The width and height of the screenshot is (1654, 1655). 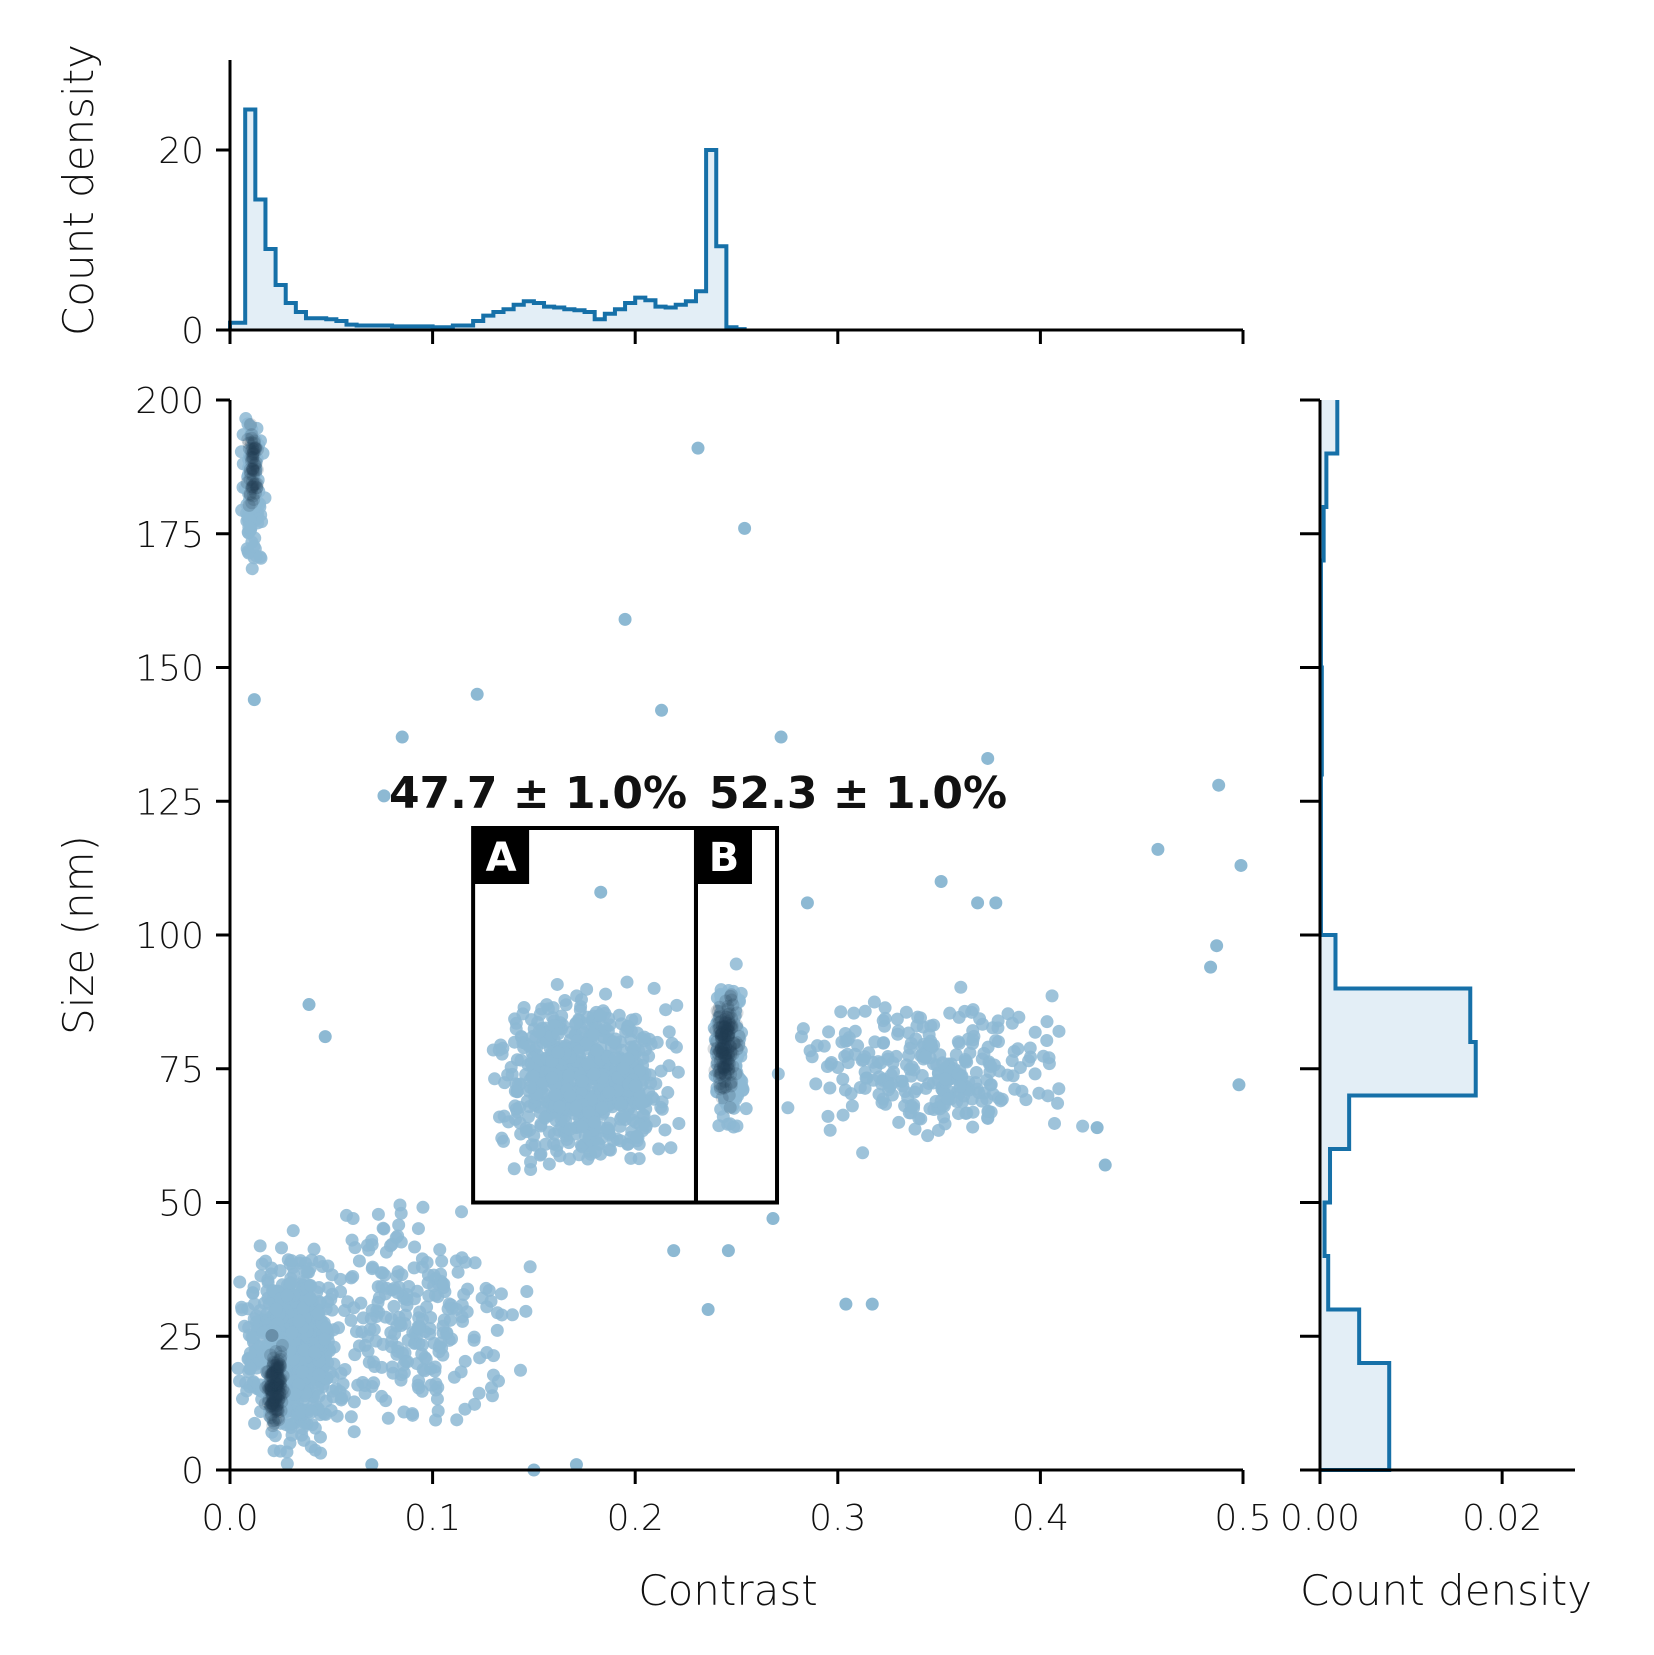 What do you see at coordinates (181, 1070) in the screenshot?
I see `y-tick-label: 75` at bounding box center [181, 1070].